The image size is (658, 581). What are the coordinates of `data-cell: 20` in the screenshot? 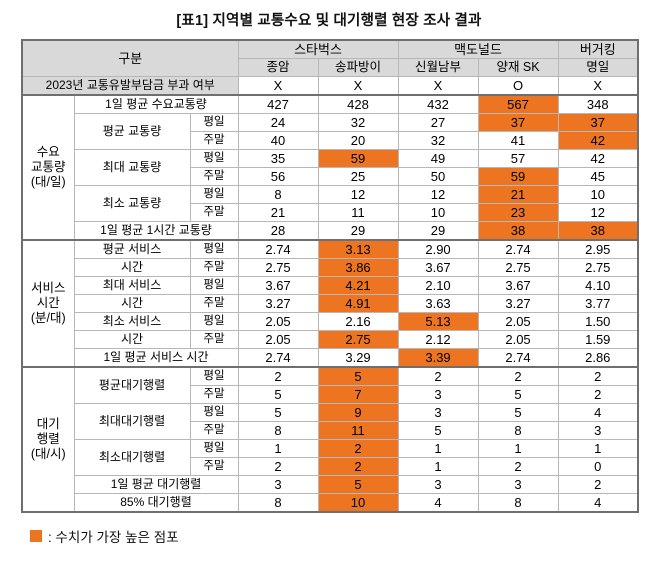 It's located at (358, 140).